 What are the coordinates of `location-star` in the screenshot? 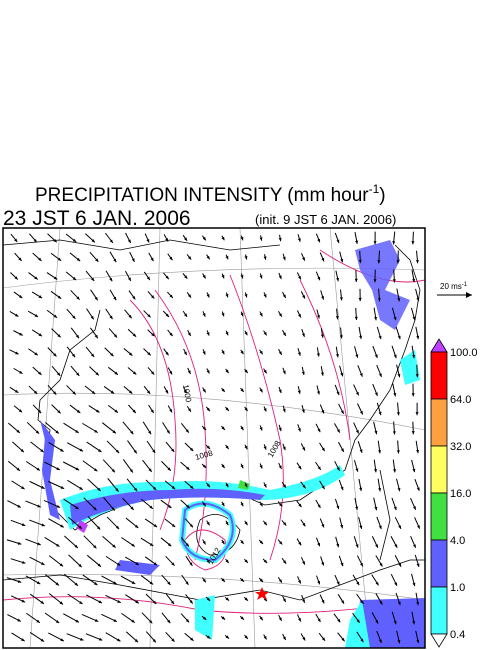 It's located at (262, 593).